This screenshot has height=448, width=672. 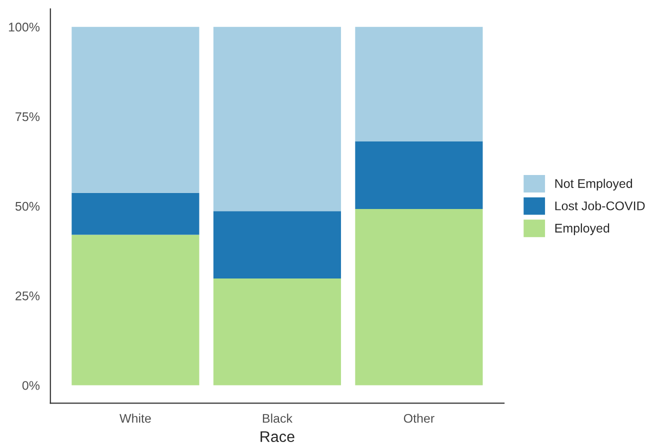 I want to click on legend-label: Employed, so click(x=582, y=229).